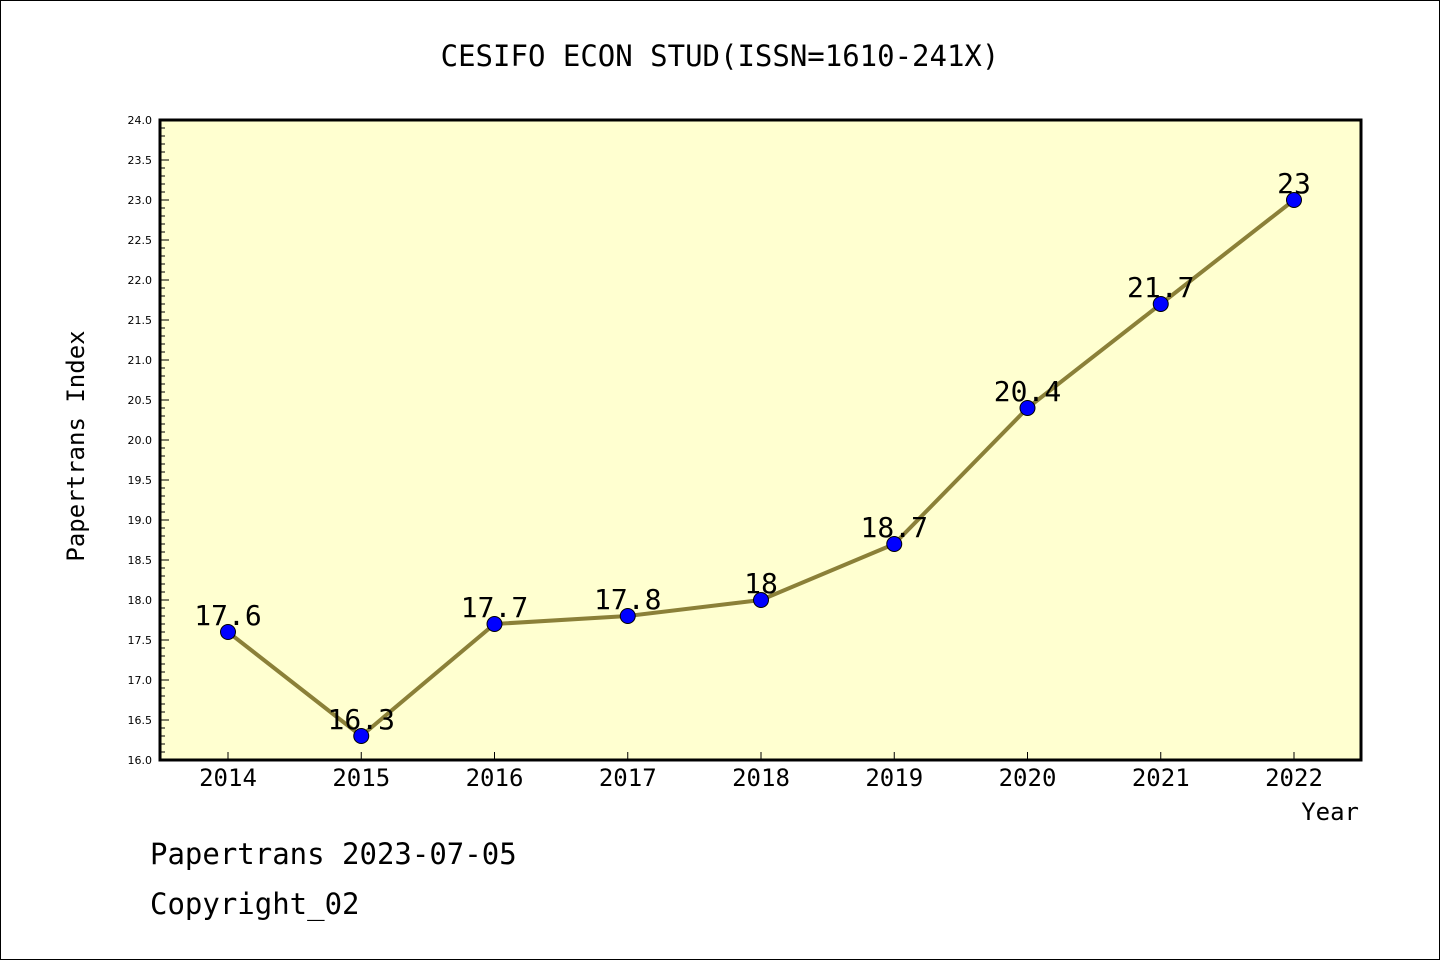 The width and height of the screenshot is (1440, 960). I want to click on data-label-2019: 18.7, so click(894, 527).